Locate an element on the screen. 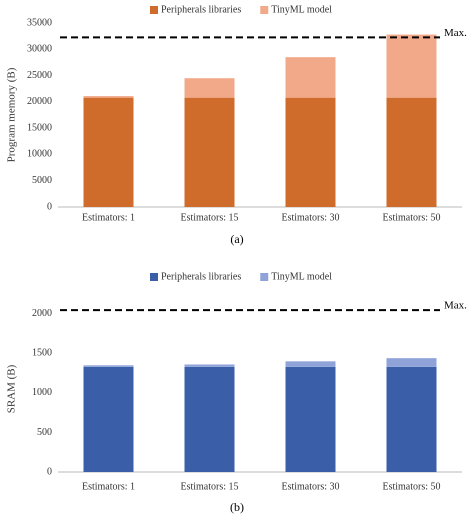 Image resolution: width=474 pixels, height=520 pixels. y-tick-label: 15000 is located at coordinates (39, 127).